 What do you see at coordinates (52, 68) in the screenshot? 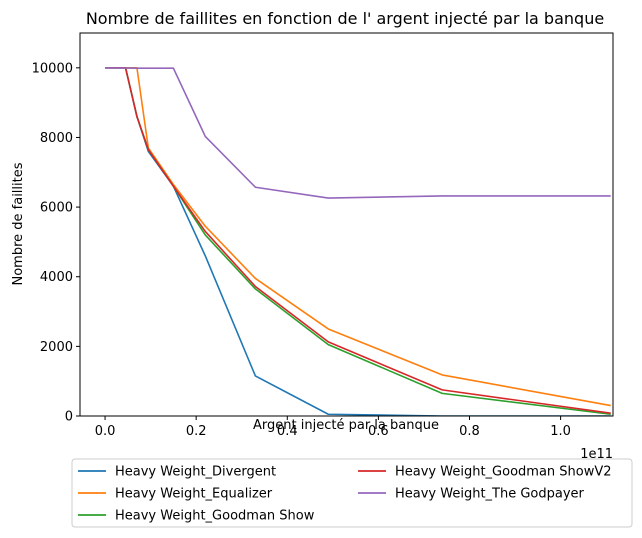
I see `y-tick-label: 10000` at bounding box center [52, 68].